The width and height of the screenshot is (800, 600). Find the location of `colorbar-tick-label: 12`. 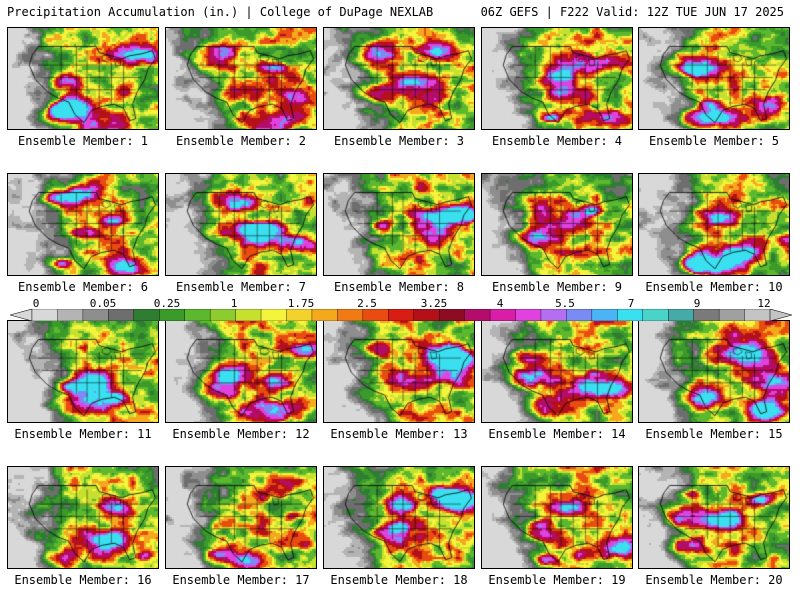

colorbar-tick-label: 12 is located at coordinates (764, 303).